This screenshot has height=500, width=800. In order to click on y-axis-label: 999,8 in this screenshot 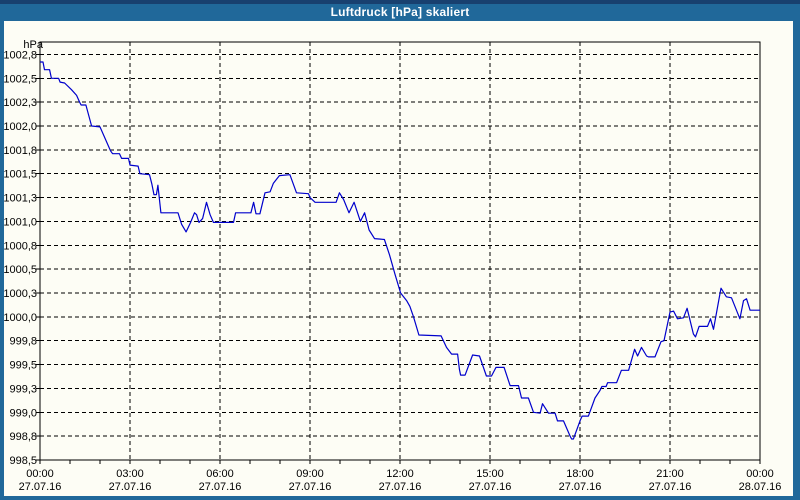, I will do `click(23, 342)`.